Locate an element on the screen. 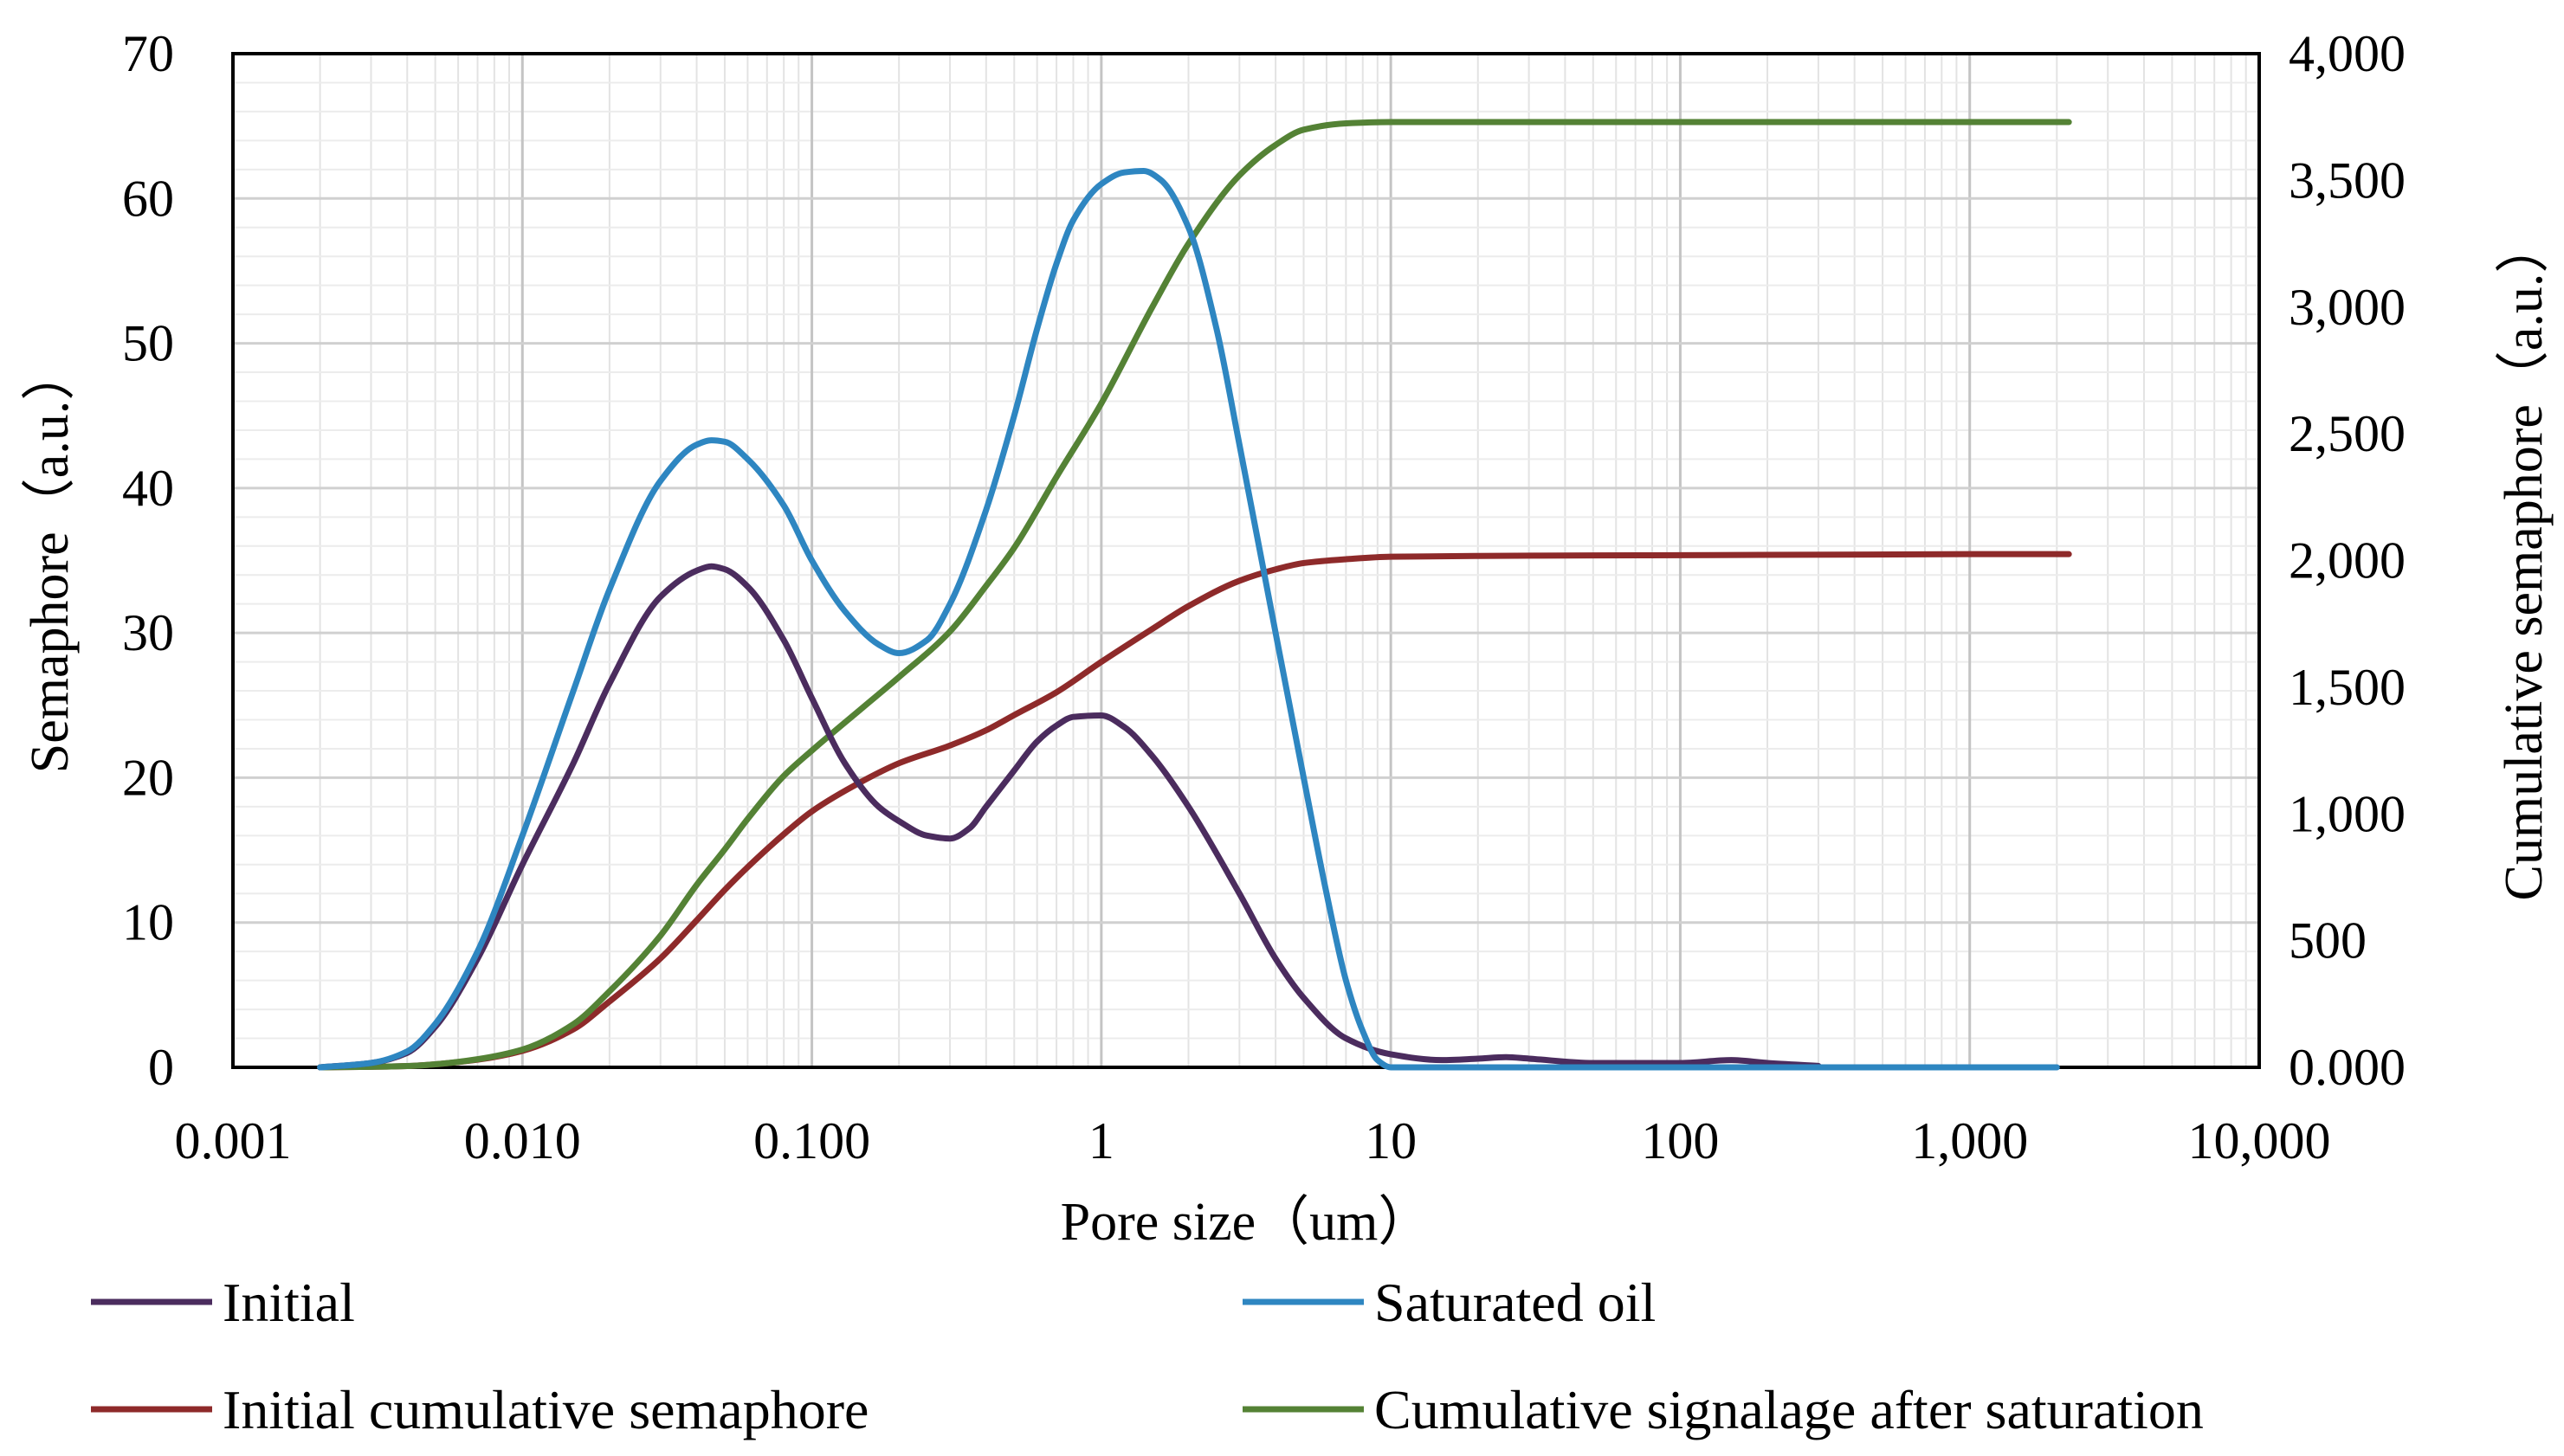  legend-label: Initial cumulative semaphore is located at coordinates (546, 1409).